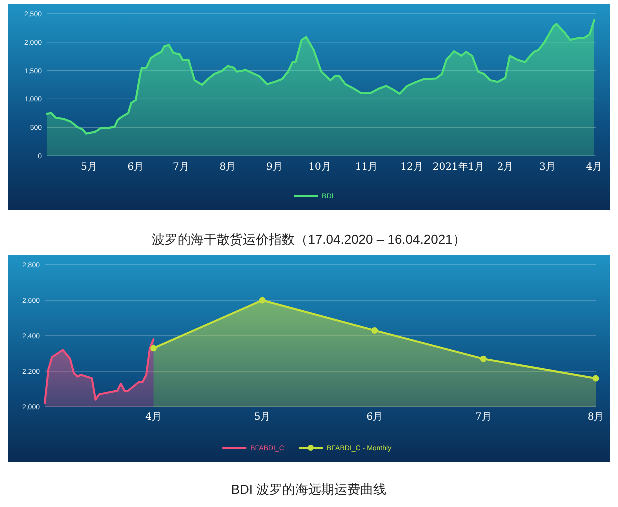 This screenshot has width=618, height=507. Describe the element at coordinates (320, 167) in the screenshot. I see `x-tick-label: 10月` at that location.